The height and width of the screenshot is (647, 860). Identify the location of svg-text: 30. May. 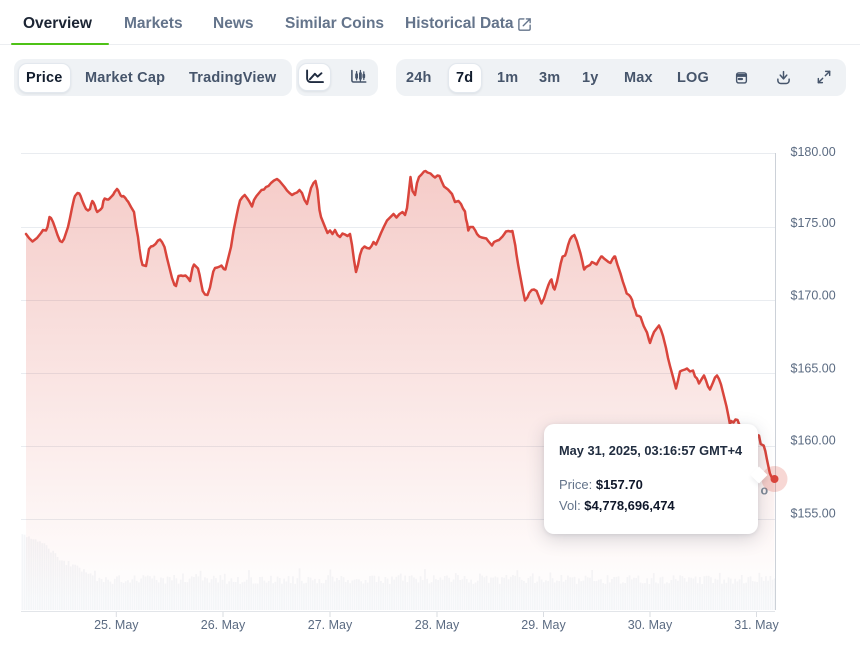
(650, 625).